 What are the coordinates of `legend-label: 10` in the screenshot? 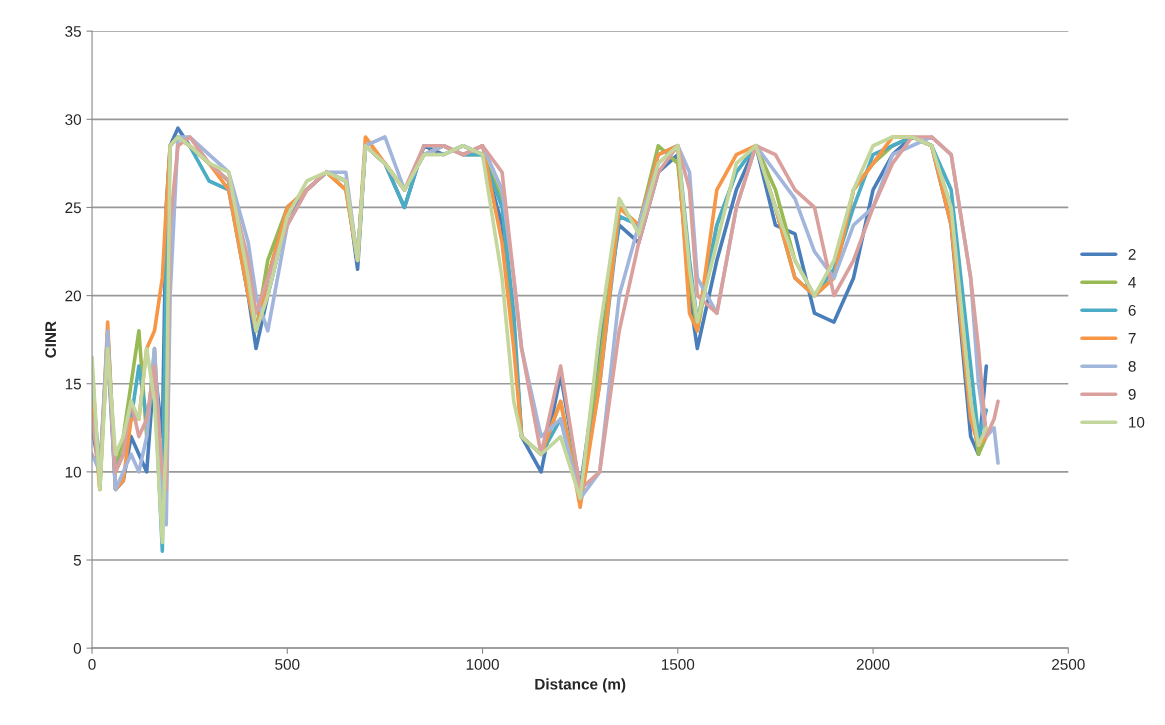 It's located at (1137, 422).